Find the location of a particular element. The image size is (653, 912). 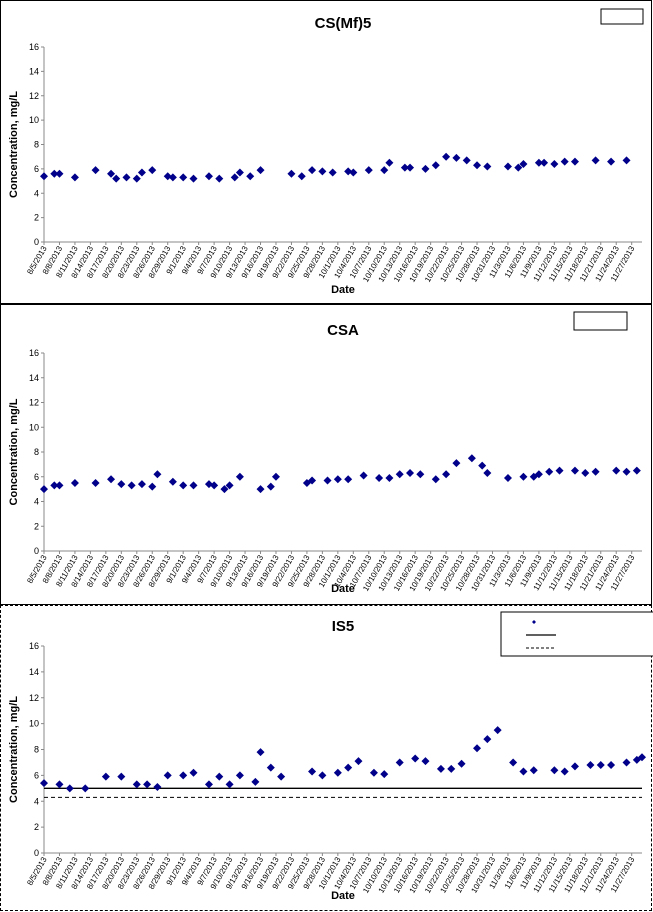

legend-box is located at coordinates (600, 321).